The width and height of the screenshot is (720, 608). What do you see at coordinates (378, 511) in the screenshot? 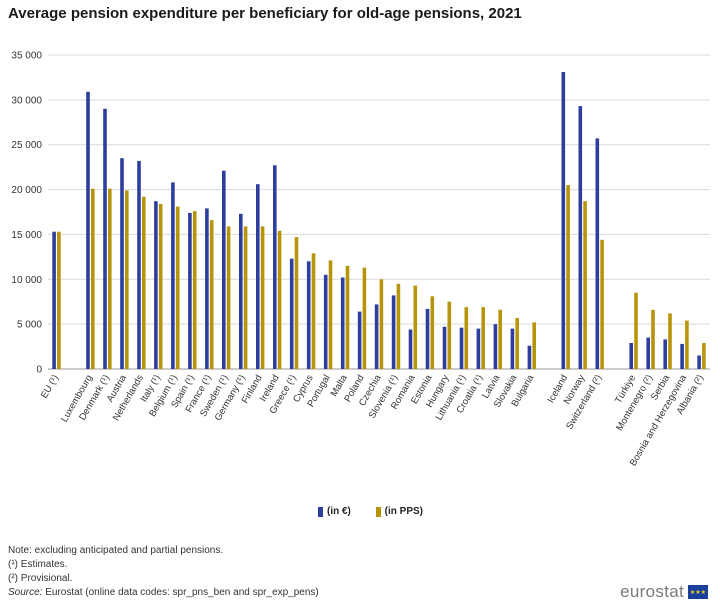
I see `legend-swatch-pps` at bounding box center [378, 511].